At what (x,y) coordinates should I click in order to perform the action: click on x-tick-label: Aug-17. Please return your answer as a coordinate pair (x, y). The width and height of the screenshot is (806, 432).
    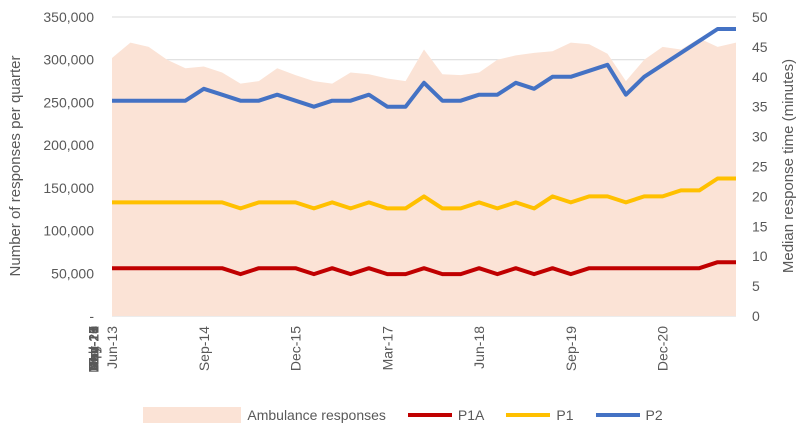
    Looking at the image, I should click on (94, 348).